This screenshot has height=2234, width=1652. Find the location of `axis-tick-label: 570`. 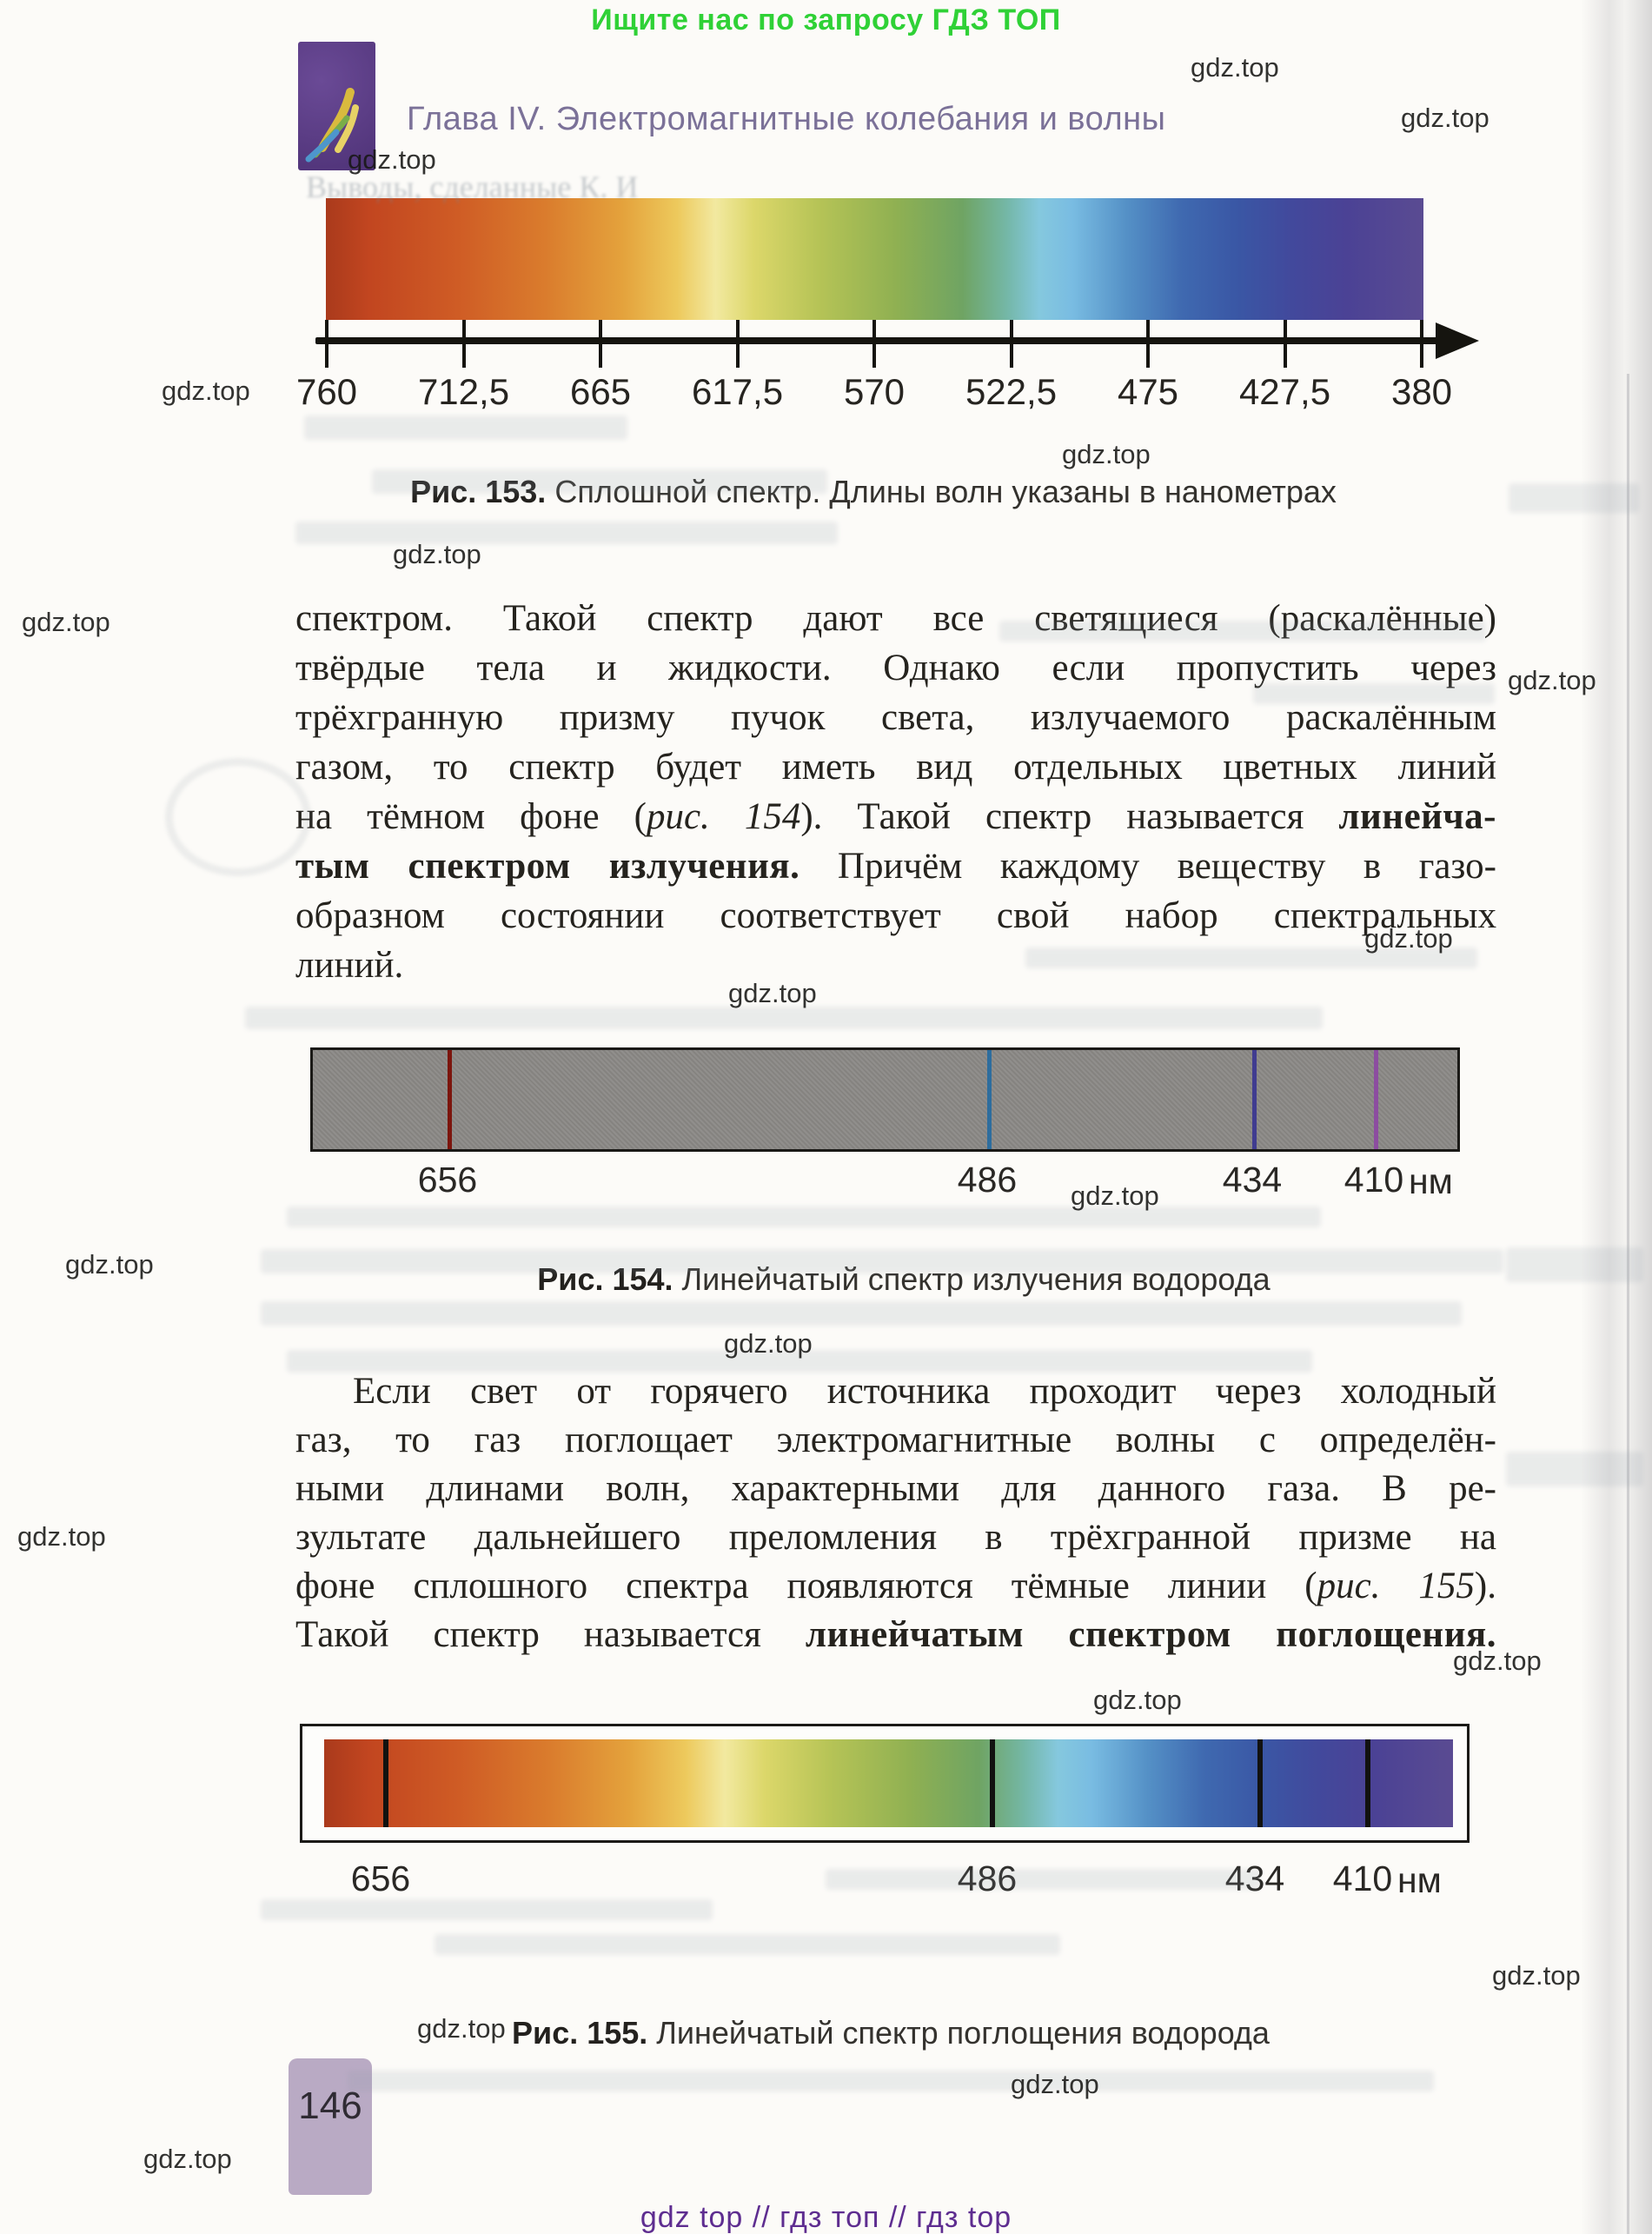

axis-tick-label: 570 is located at coordinates (875, 392).